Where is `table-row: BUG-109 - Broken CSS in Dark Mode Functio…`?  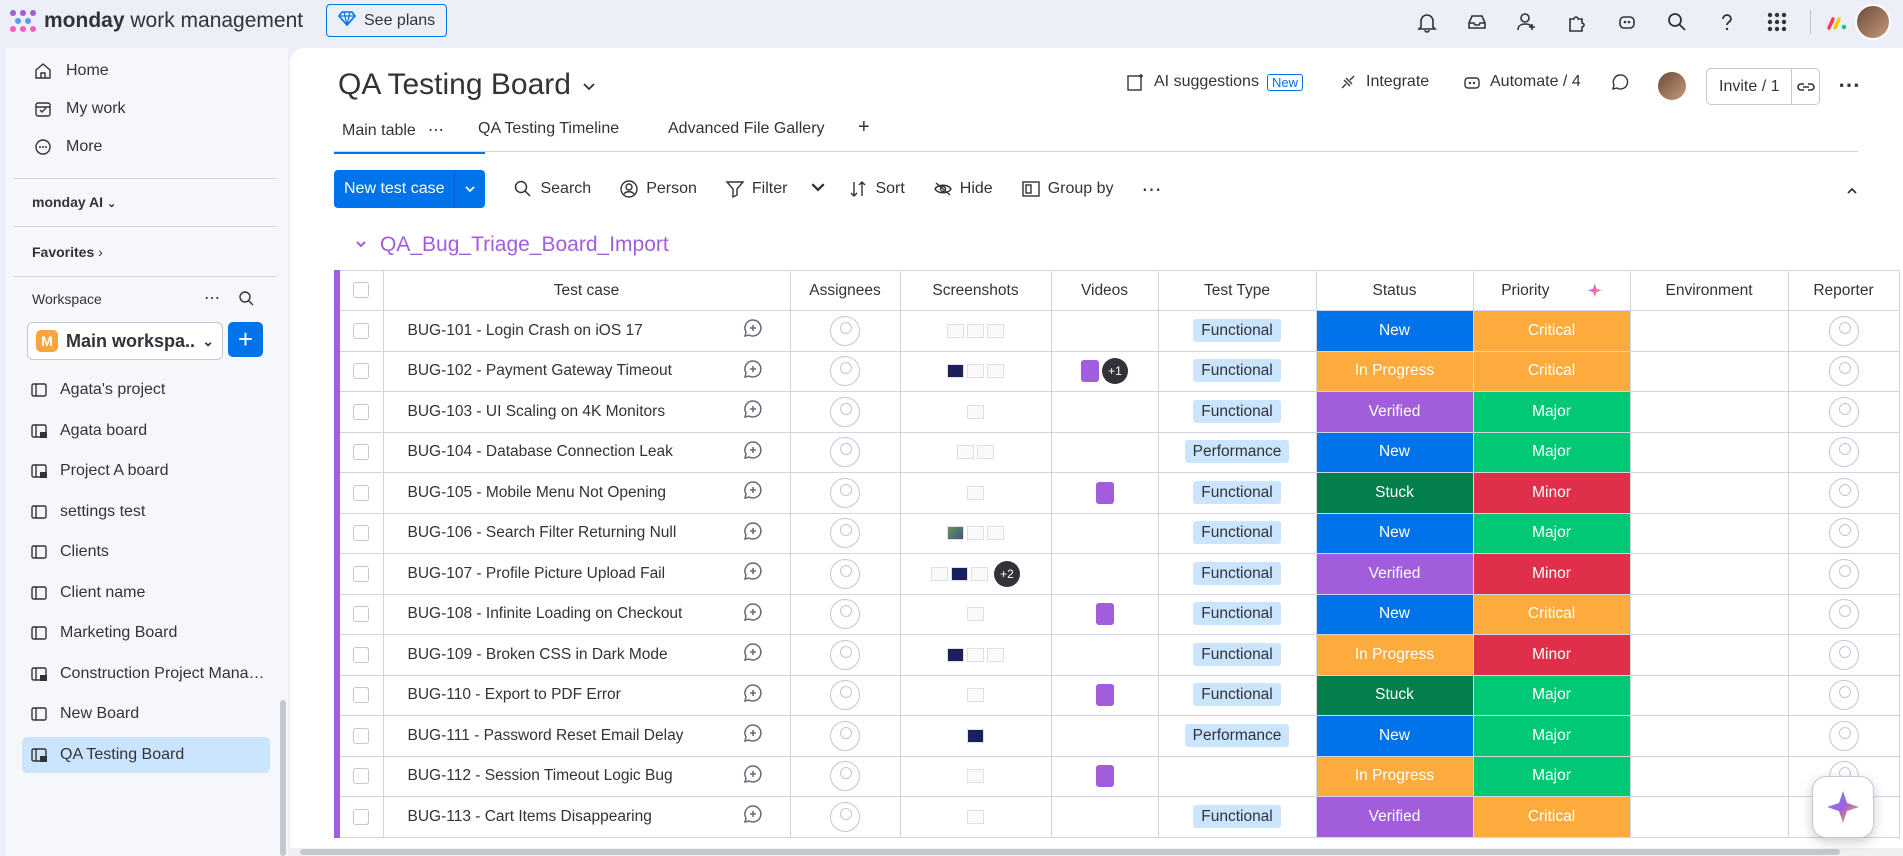 table-row: BUG-109 - Broken CSS in Dark Mode Functio… is located at coordinates (1117, 655).